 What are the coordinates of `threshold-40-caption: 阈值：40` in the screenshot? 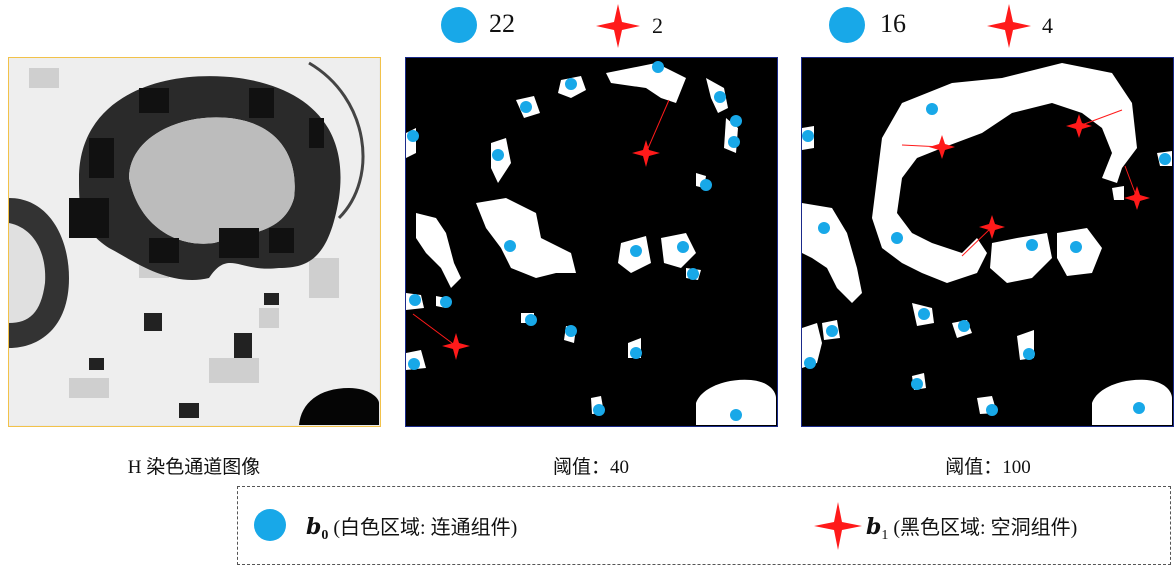 It's located at (590, 467).